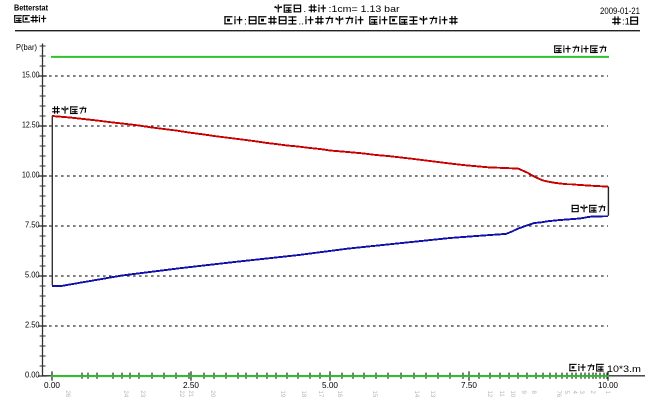  I want to click on svg-text: 19, so click(282, 394).